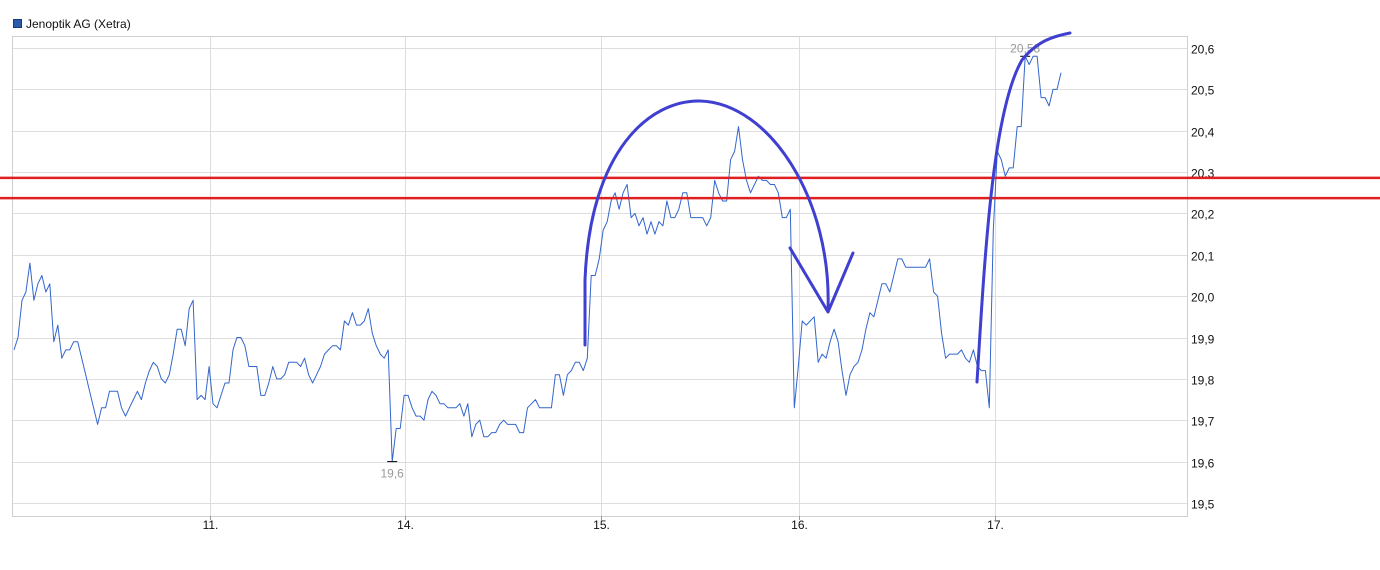 Image resolution: width=1380 pixels, height=570 pixels. I want to click on legend-swatch, so click(17, 23).